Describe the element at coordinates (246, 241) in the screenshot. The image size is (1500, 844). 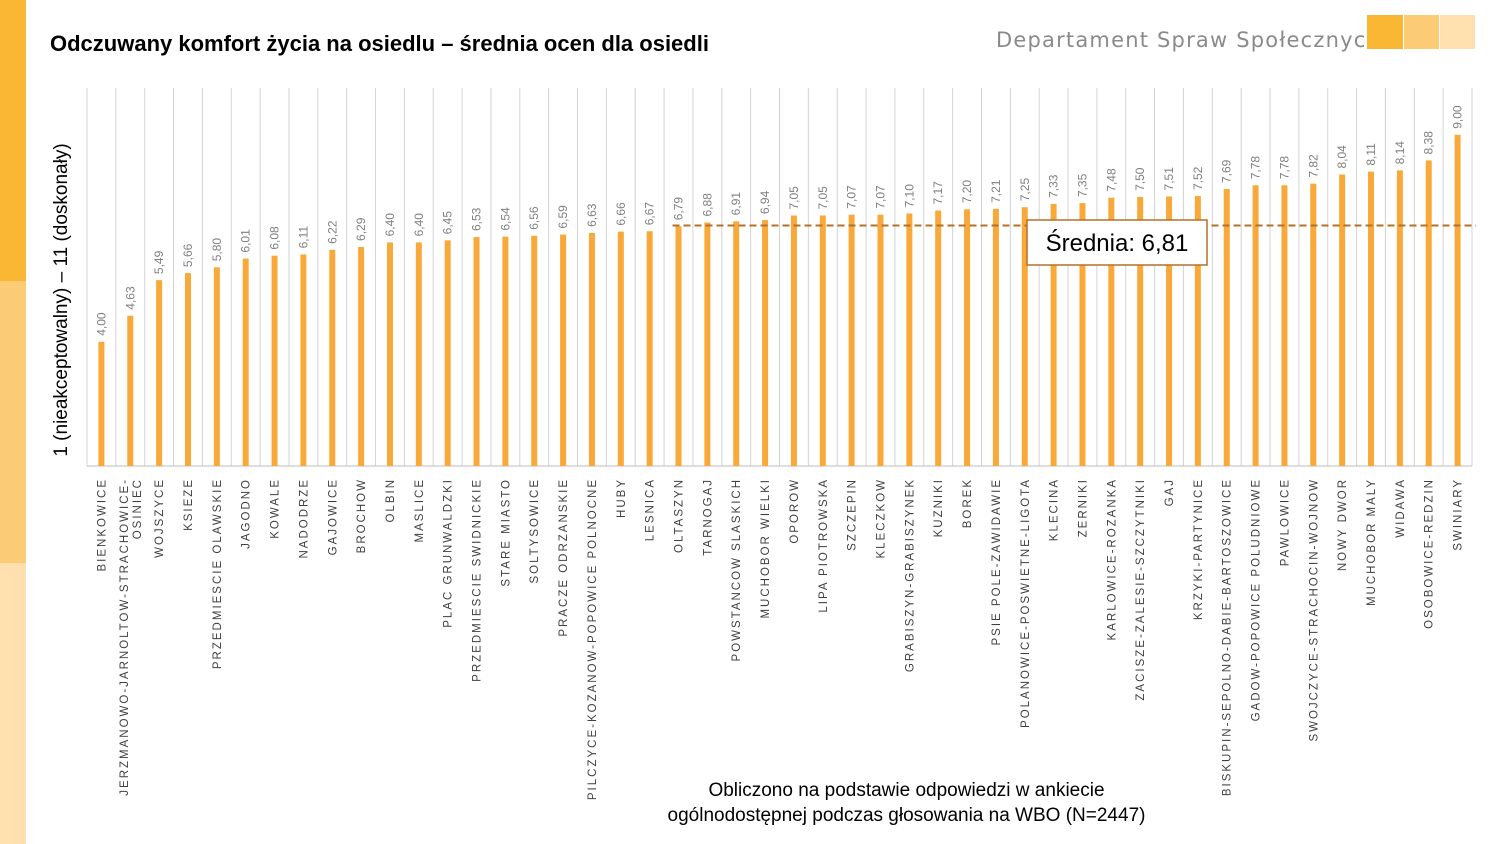
I see `data-label: 6,01` at that location.